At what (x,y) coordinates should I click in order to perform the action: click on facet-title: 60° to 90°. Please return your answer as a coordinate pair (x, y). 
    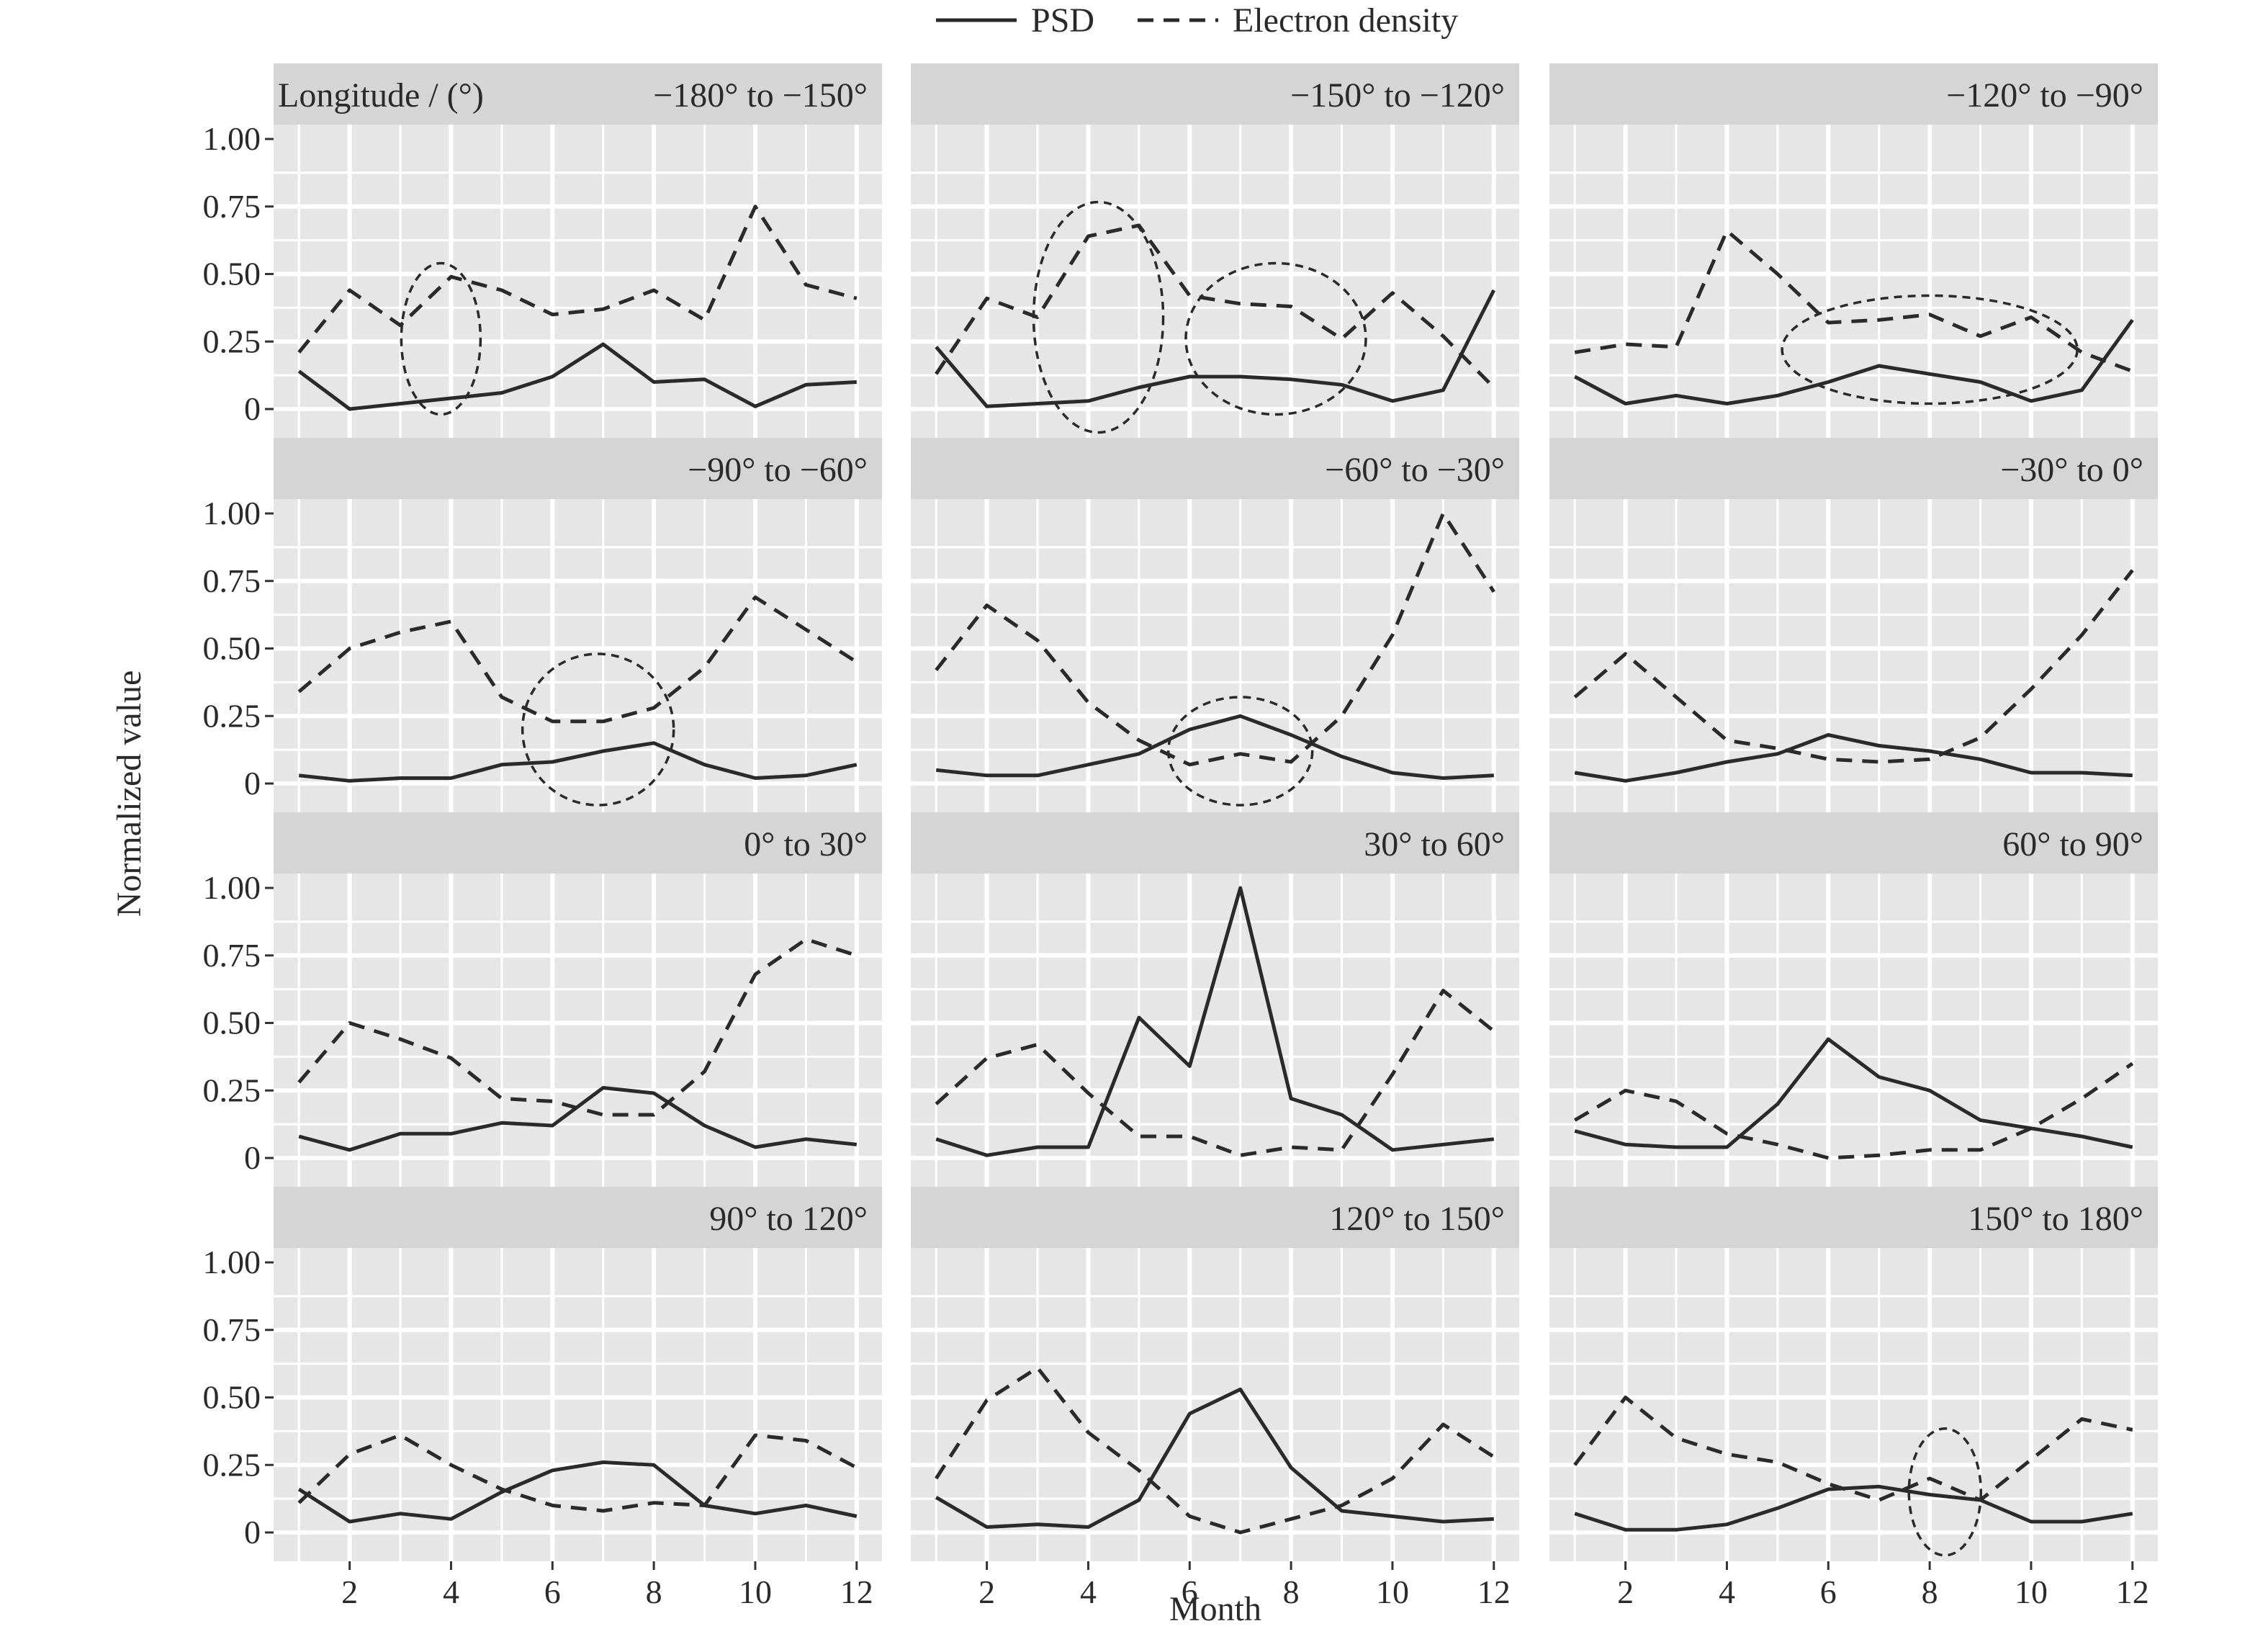
    Looking at the image, I should click on (2072, 844).